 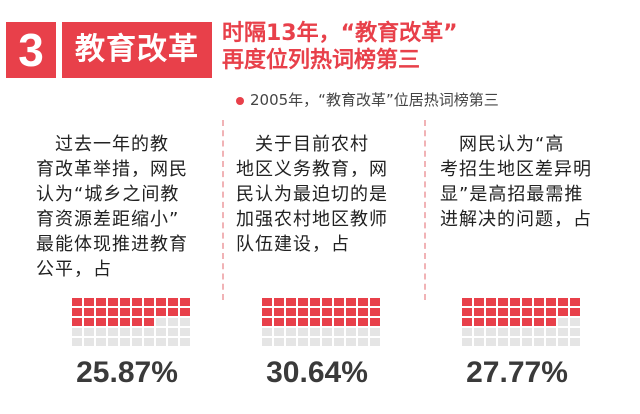 I want to click on headline: 时隔13年，“教育改革” 再度位列热词榜第三, so click(x=427, y=47).